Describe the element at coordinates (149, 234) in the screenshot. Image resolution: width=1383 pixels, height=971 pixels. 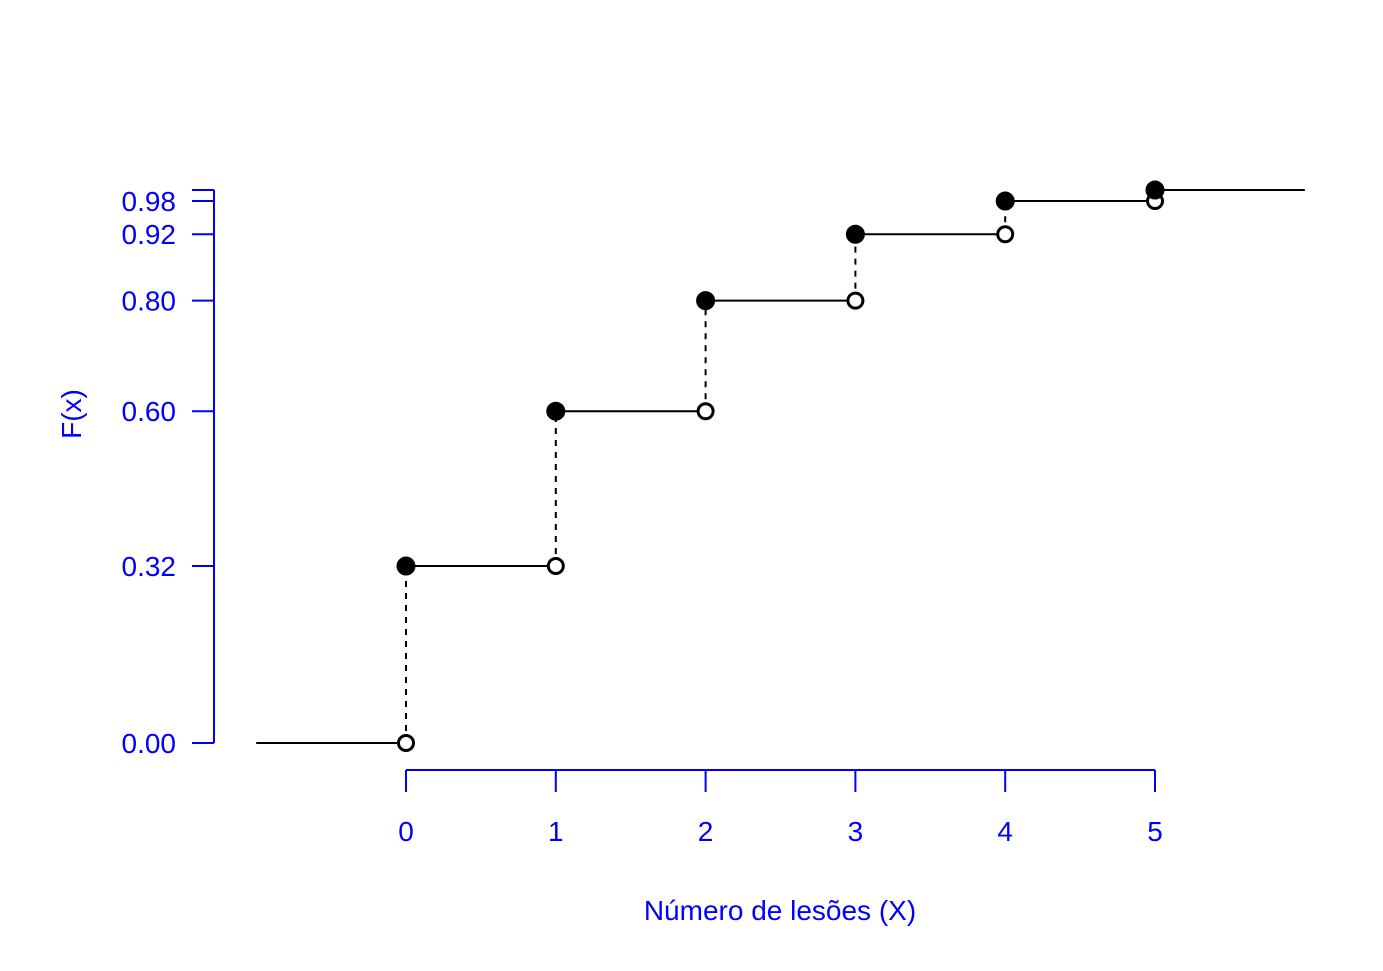
I see `y-tick-label: 0.92` at that location.